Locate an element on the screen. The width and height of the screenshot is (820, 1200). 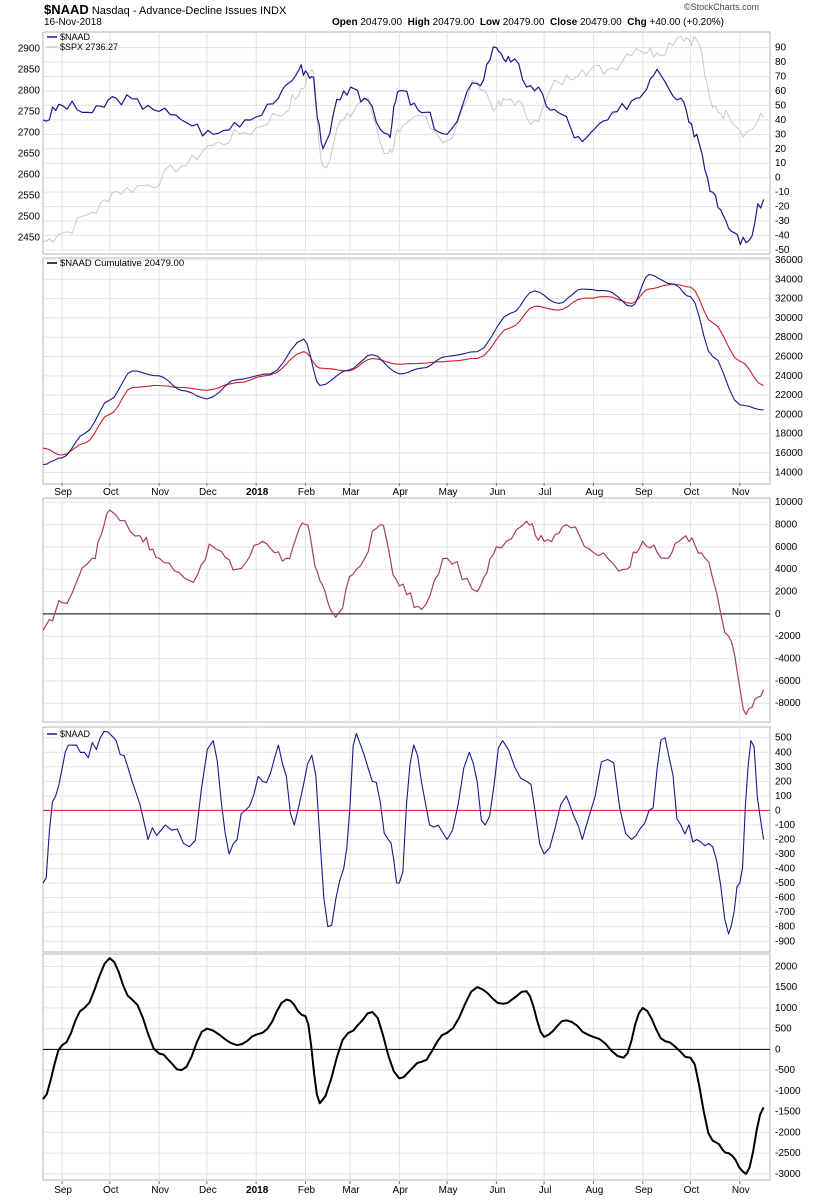
symbol: $NAAD is located at coordinates (66, 9).